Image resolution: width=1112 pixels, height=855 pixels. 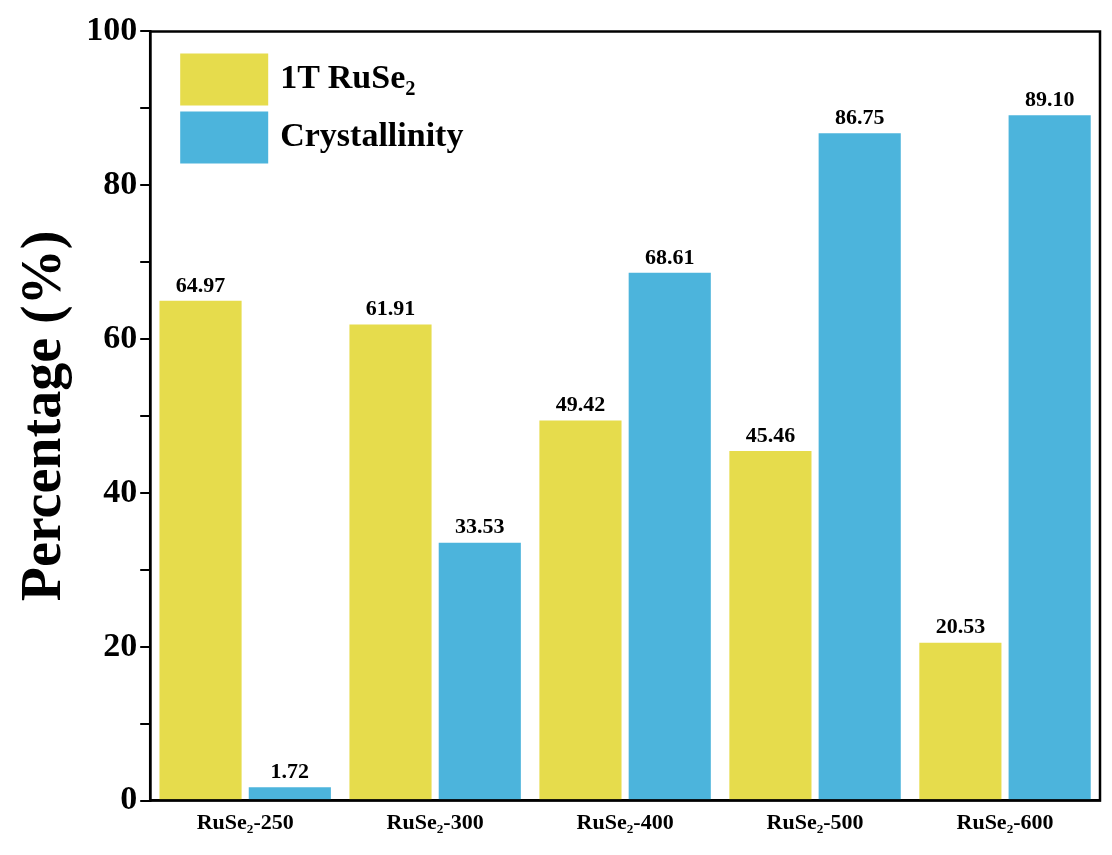 I want to click on legend-label: 1T RuSe₂, so click(x=348, y=77).